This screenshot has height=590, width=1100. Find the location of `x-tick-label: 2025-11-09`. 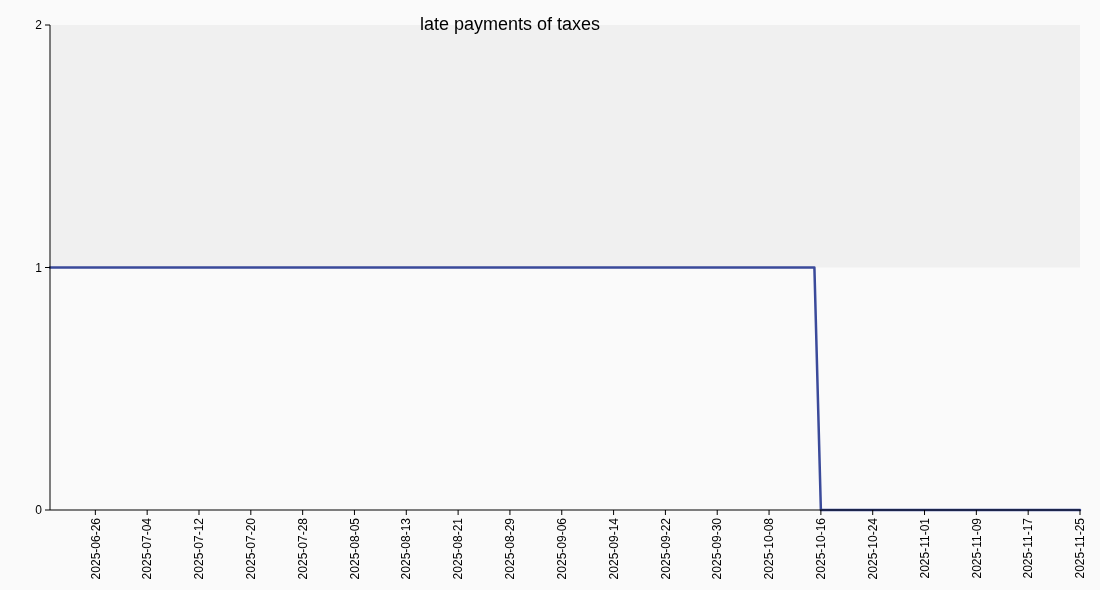

x-tick-label: 2025-11-09 is located at coordinates (976, 548).